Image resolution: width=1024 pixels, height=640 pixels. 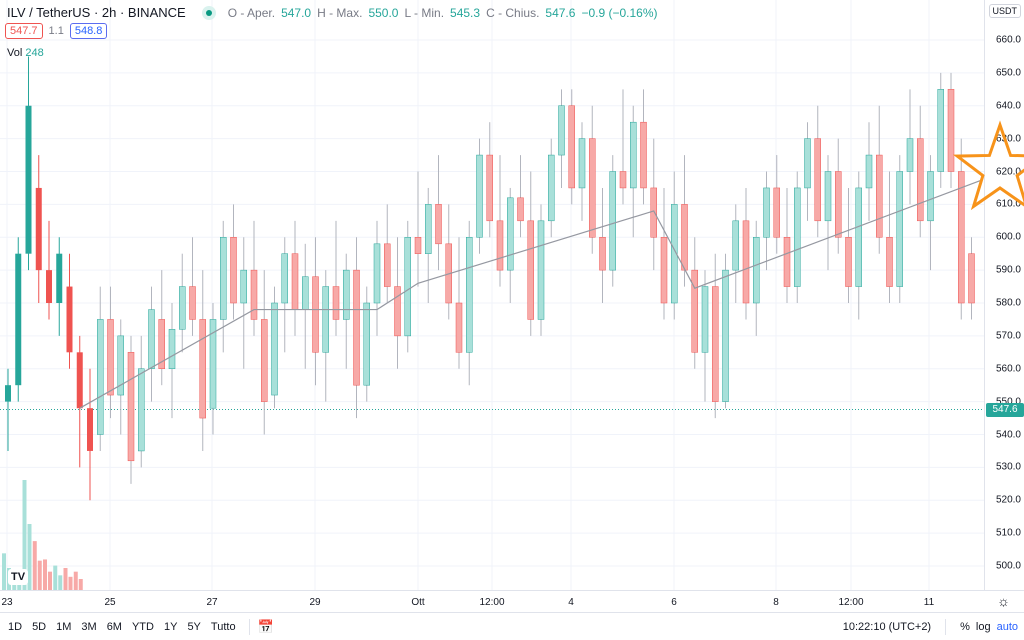 What do you see at coordinates (315, 602) in the screenshot?
I see `time-tick: 29` at bounding box center [315, 602].